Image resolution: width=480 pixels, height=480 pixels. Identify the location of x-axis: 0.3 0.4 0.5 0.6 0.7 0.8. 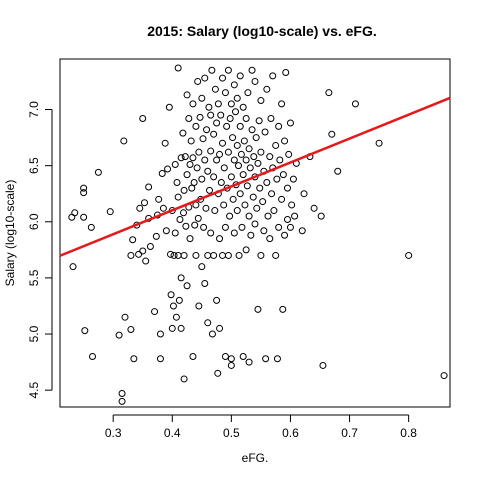
(261, 427).